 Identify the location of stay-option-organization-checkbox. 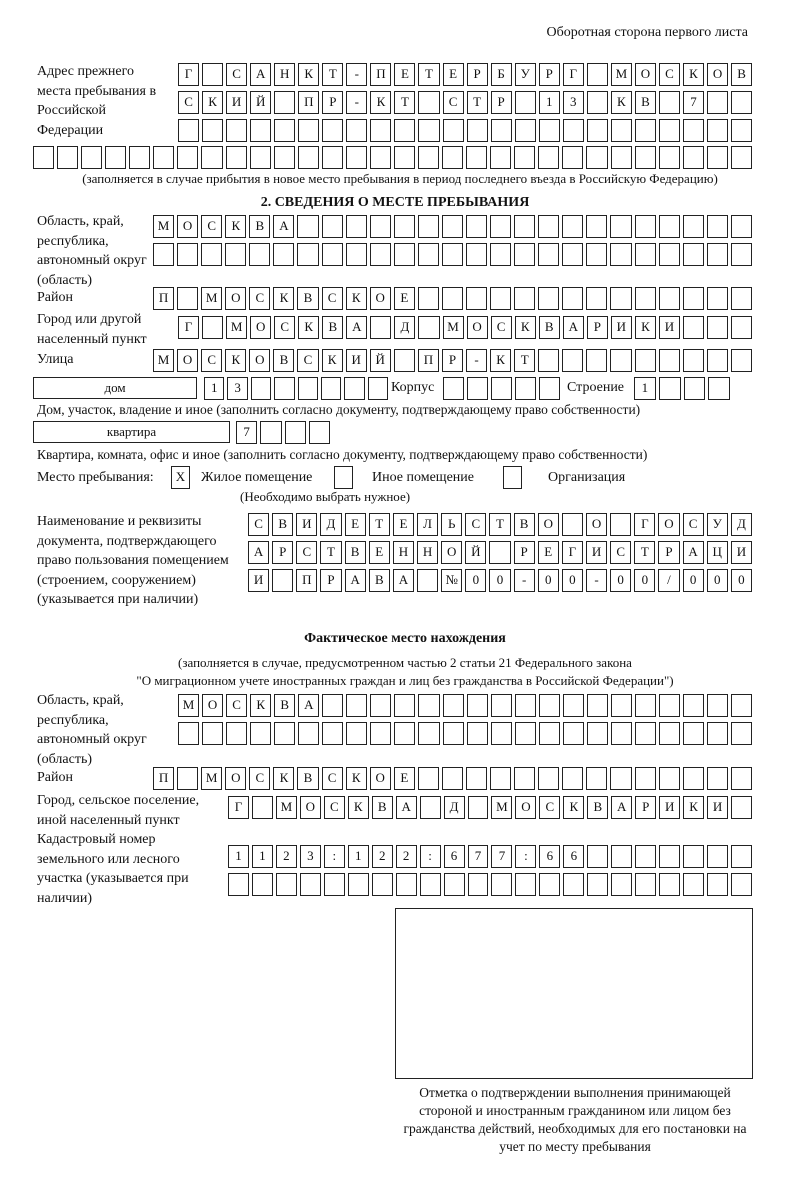
(512, 477).